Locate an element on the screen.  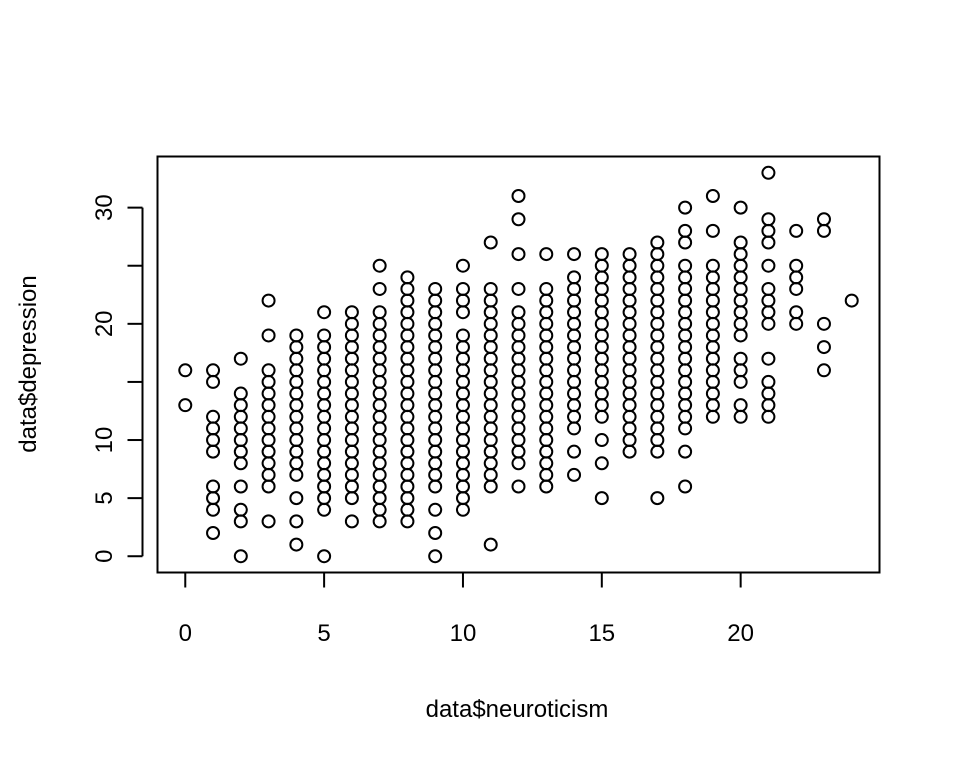
x-axis: 0 5 10 15 20 is located at coordinates (466, 609).